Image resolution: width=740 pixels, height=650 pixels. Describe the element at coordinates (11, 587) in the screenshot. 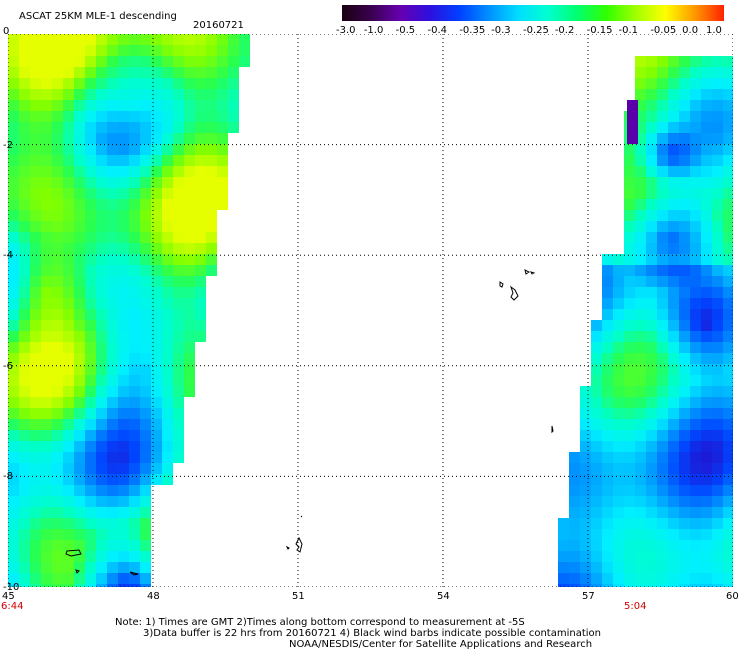

I see `y-tick-label: -10` at that location.